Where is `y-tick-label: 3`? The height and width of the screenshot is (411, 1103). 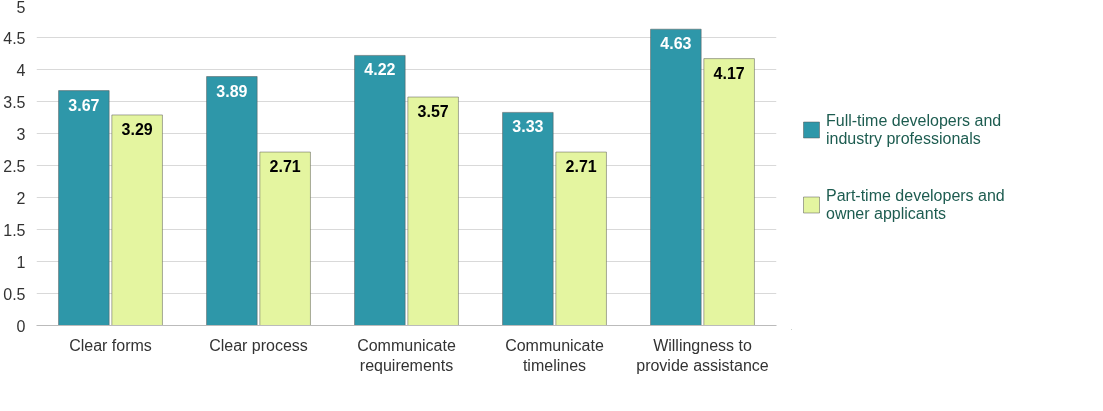
y-tick-label: 3 is located at coordinates (21, 134).